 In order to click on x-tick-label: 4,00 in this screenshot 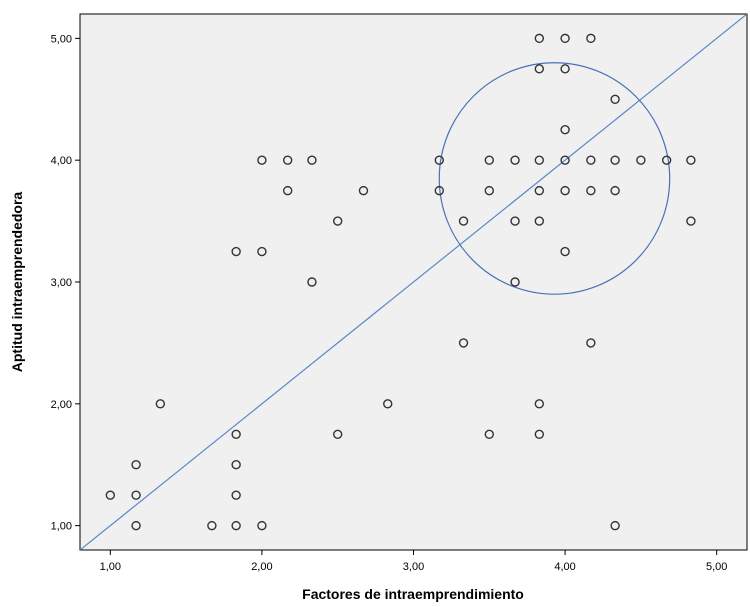, I will do `click(564, 567)`.